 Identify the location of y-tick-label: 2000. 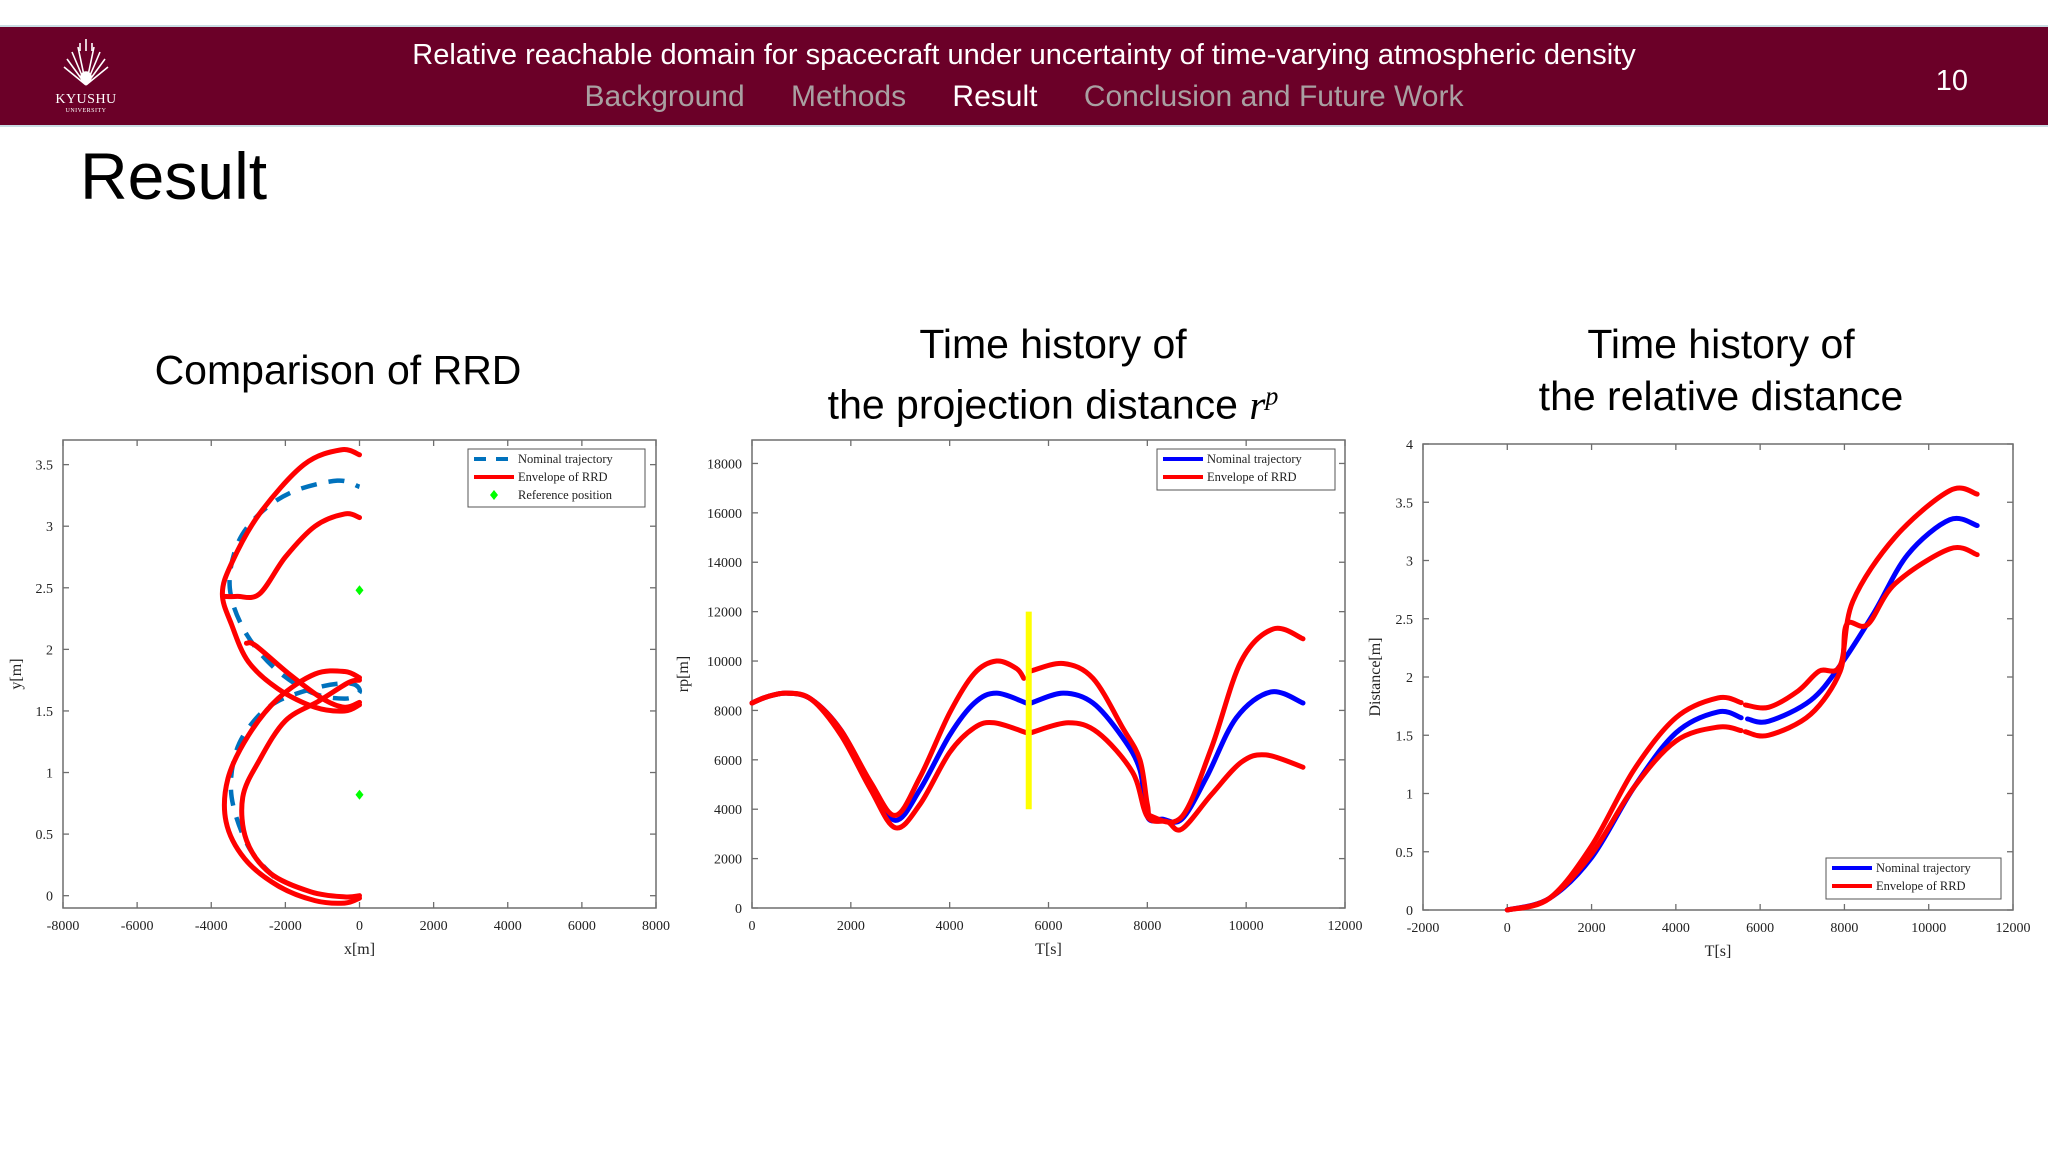
(728, 860).